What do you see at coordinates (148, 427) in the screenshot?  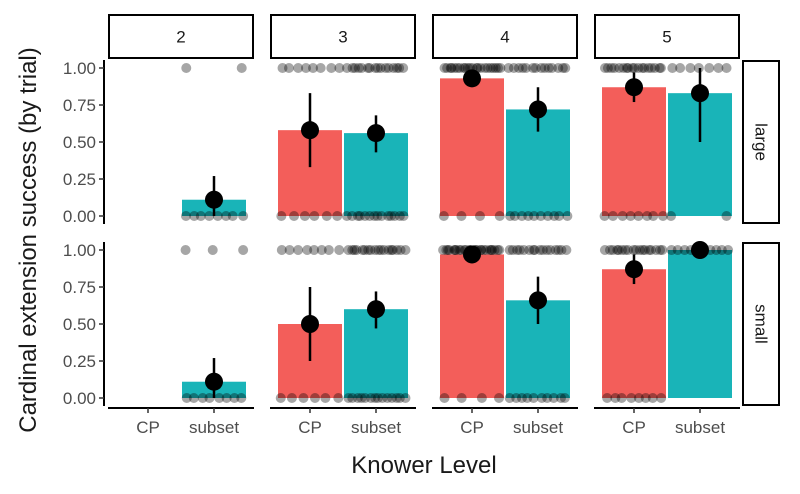 I see `x-tick-label: CP` at bounding box center [148, 427].